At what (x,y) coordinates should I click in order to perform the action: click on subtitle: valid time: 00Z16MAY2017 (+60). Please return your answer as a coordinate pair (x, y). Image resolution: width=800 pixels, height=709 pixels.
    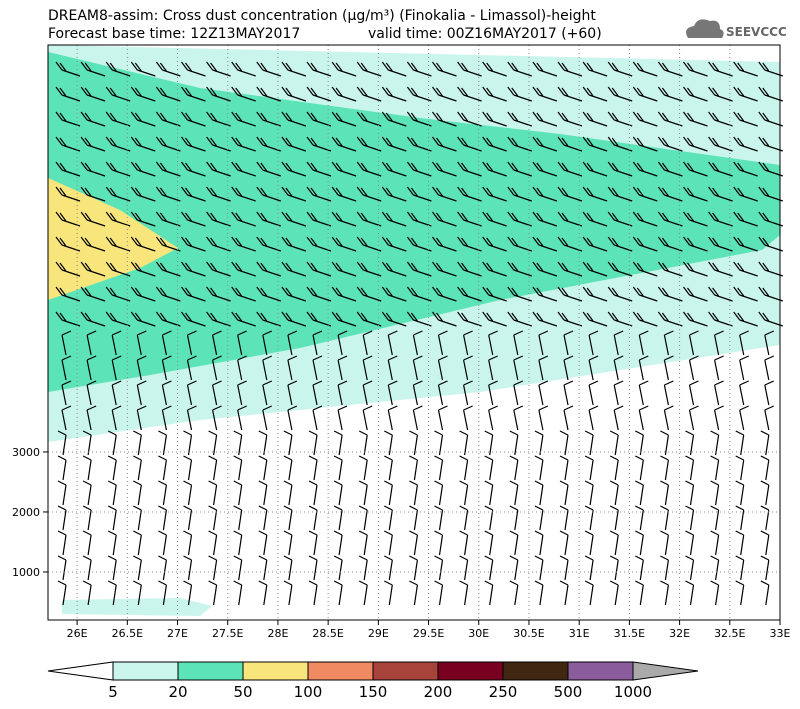
    Looking at the image, I should click on (485, 34).